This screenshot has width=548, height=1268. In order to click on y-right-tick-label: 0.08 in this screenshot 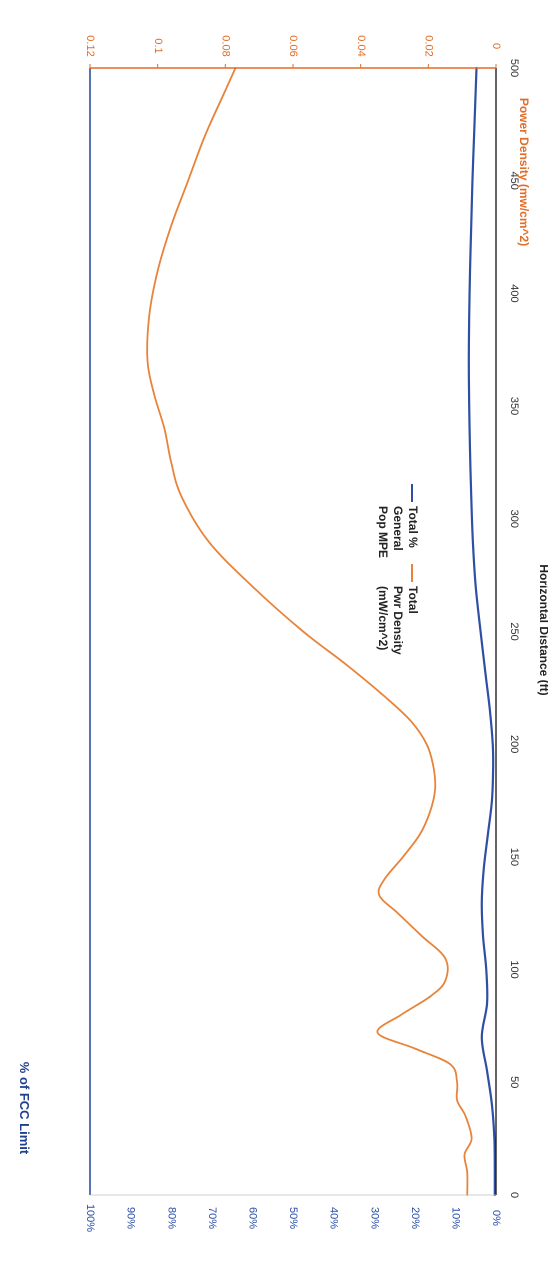, I will do `click(225, 45)`.